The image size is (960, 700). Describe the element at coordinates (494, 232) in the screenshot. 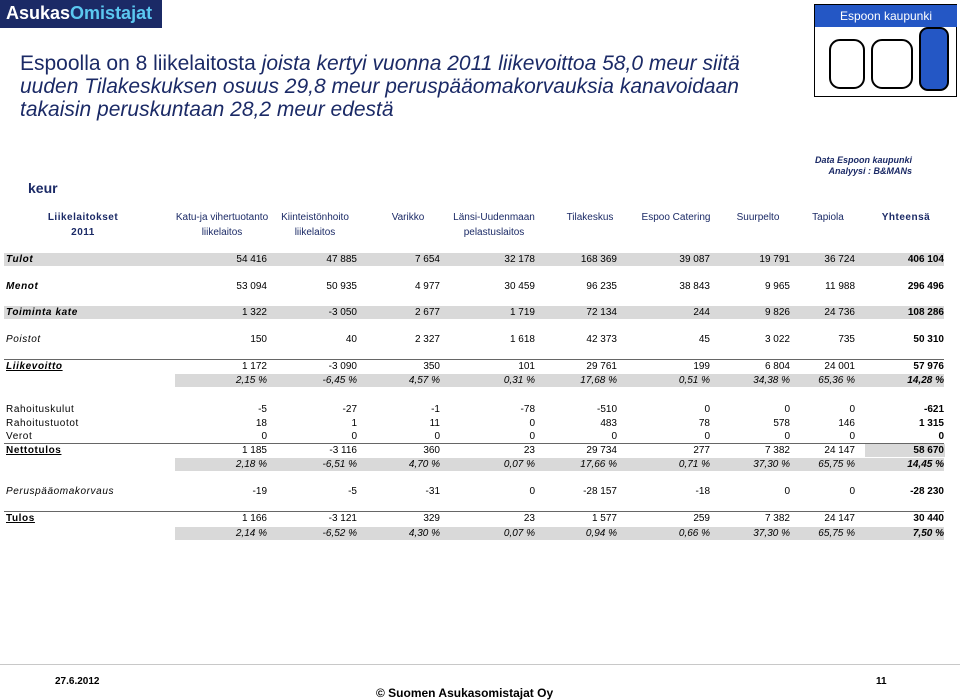

I see `column-header: pelastuslaitos` at that location.